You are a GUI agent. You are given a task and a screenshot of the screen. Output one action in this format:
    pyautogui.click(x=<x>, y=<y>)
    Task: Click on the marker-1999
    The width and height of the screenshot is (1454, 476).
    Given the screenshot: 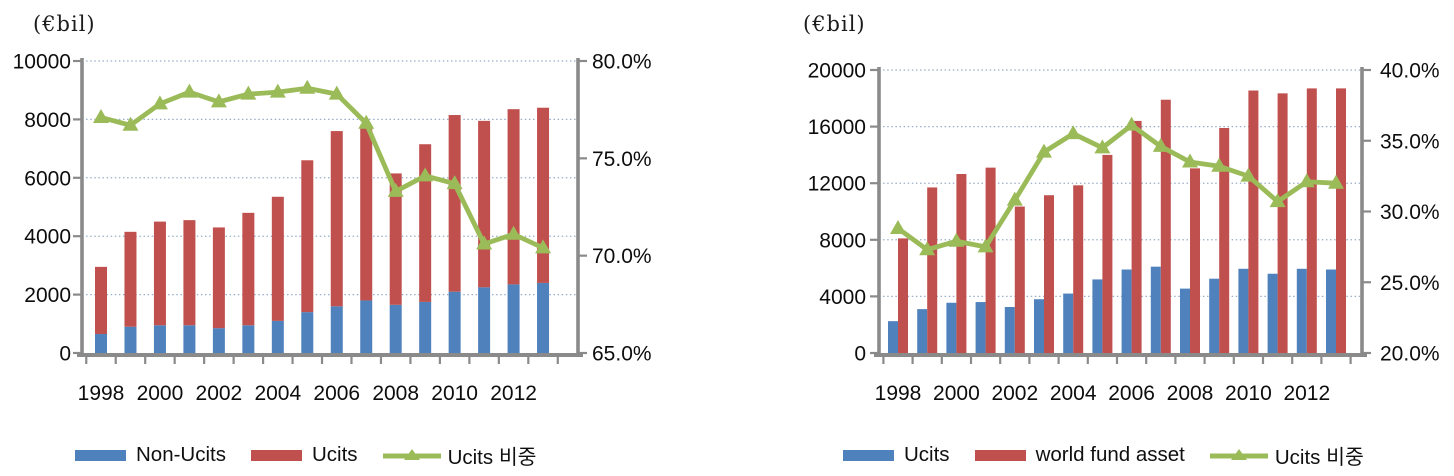 What is the action you would take?
    pyautogui.click(x=927, y=248)
    